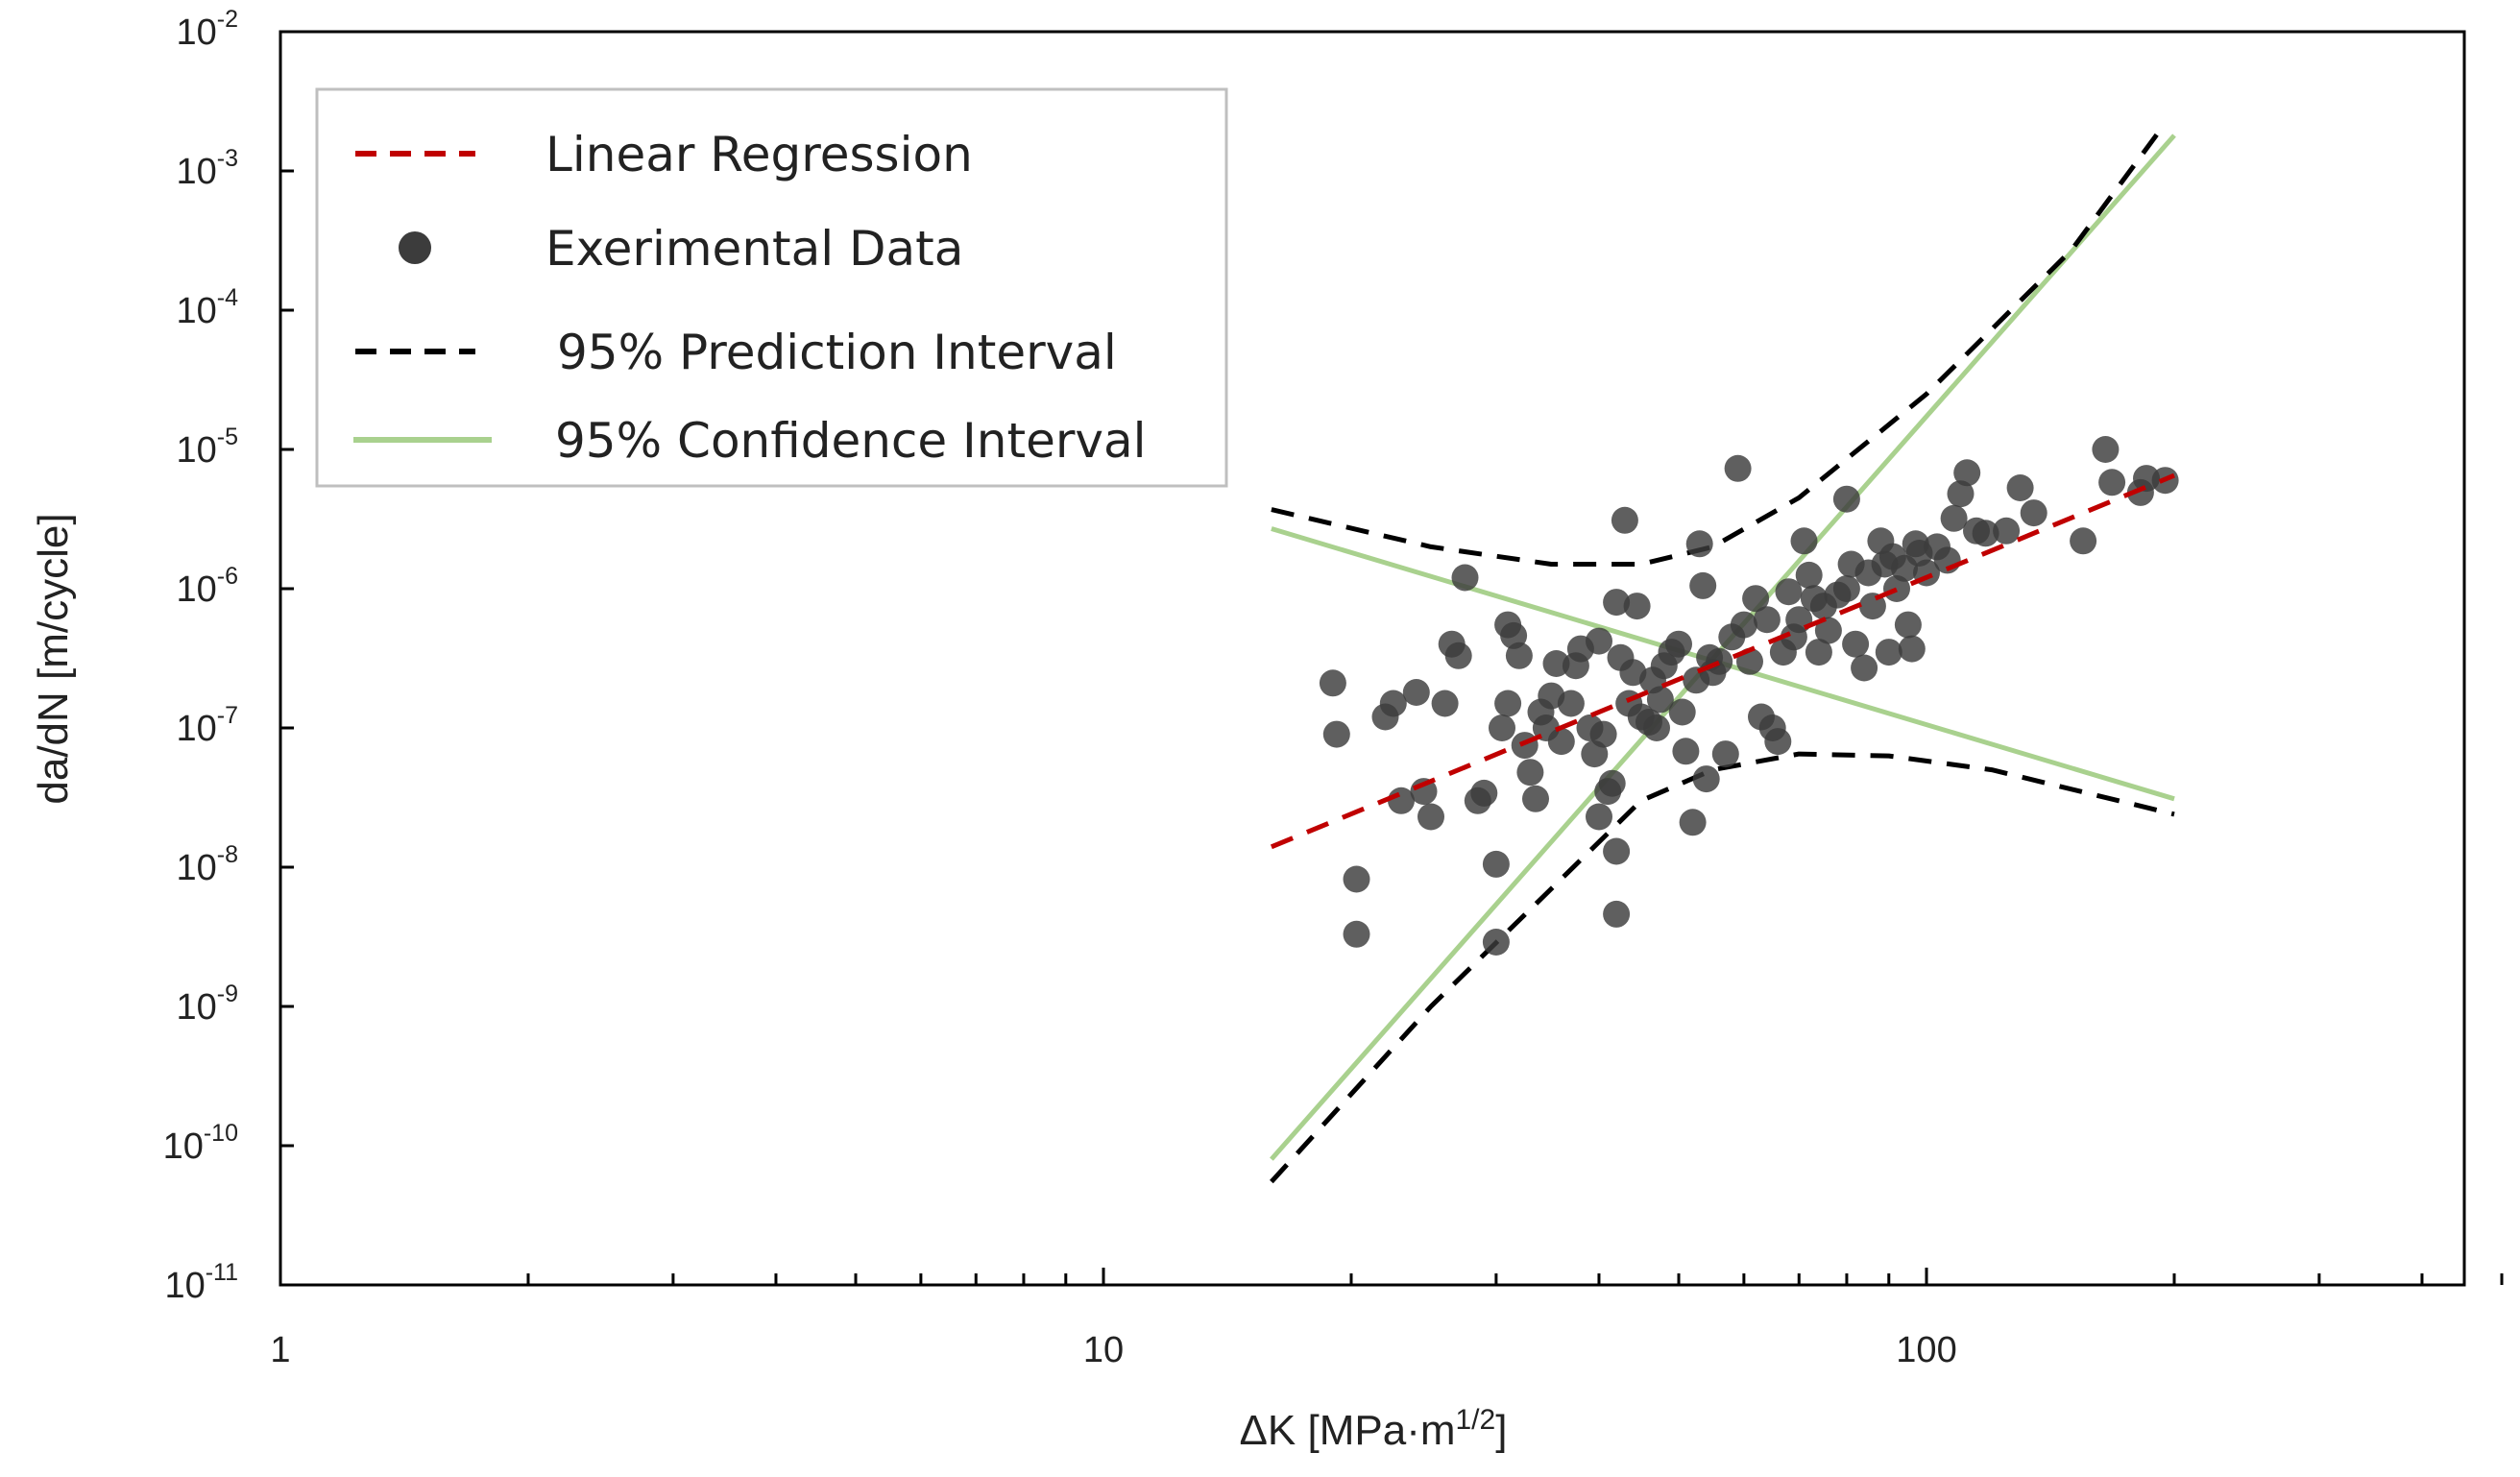 The image size is (2520, 1477). Describe the element at coordinates (207, 168) in the screenshot. I see `y-tick-label: 10⁻³` at that location.